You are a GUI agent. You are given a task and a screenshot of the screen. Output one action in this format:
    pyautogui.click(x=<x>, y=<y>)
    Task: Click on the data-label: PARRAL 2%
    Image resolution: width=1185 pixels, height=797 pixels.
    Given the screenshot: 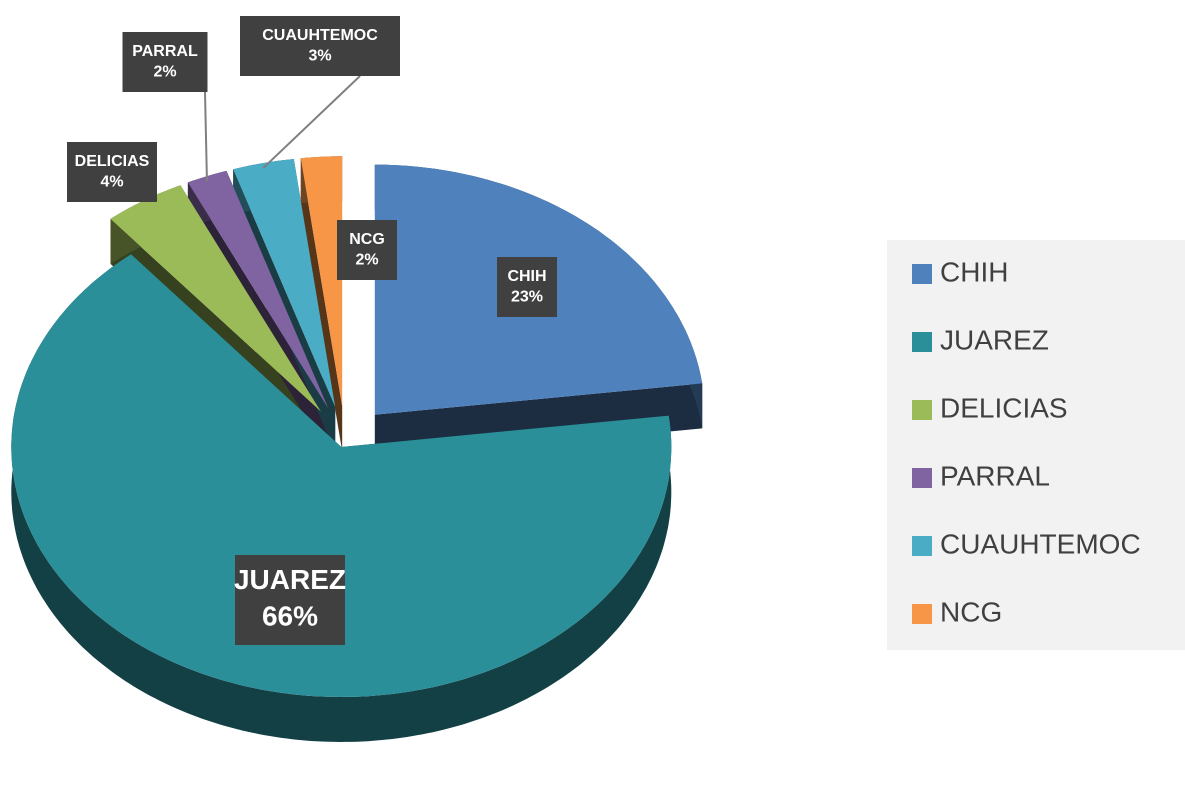 What is the action you would take?
    pyautogui.click(x=165, y=107)
    